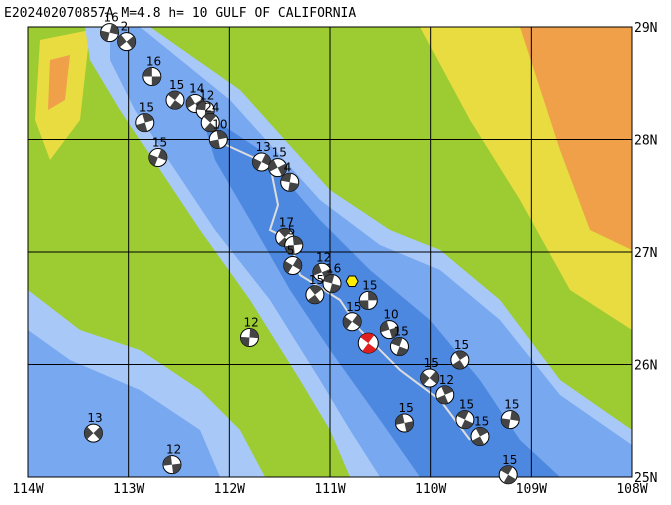 The height and width of the screenshot is (505, 671). I want to click on lat-label: 27N, so click(645, 253).